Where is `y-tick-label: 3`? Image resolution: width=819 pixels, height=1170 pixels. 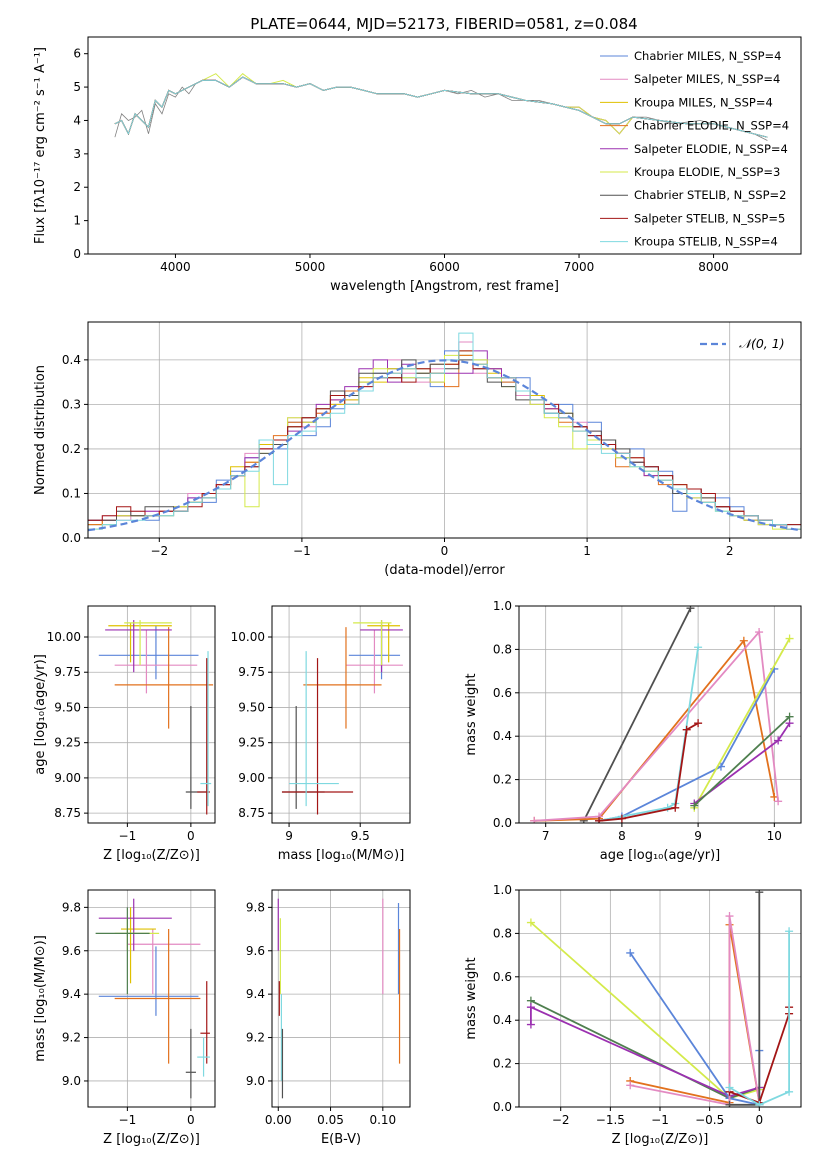 y-tick-label: 3 is located at coordinates (77, 154).